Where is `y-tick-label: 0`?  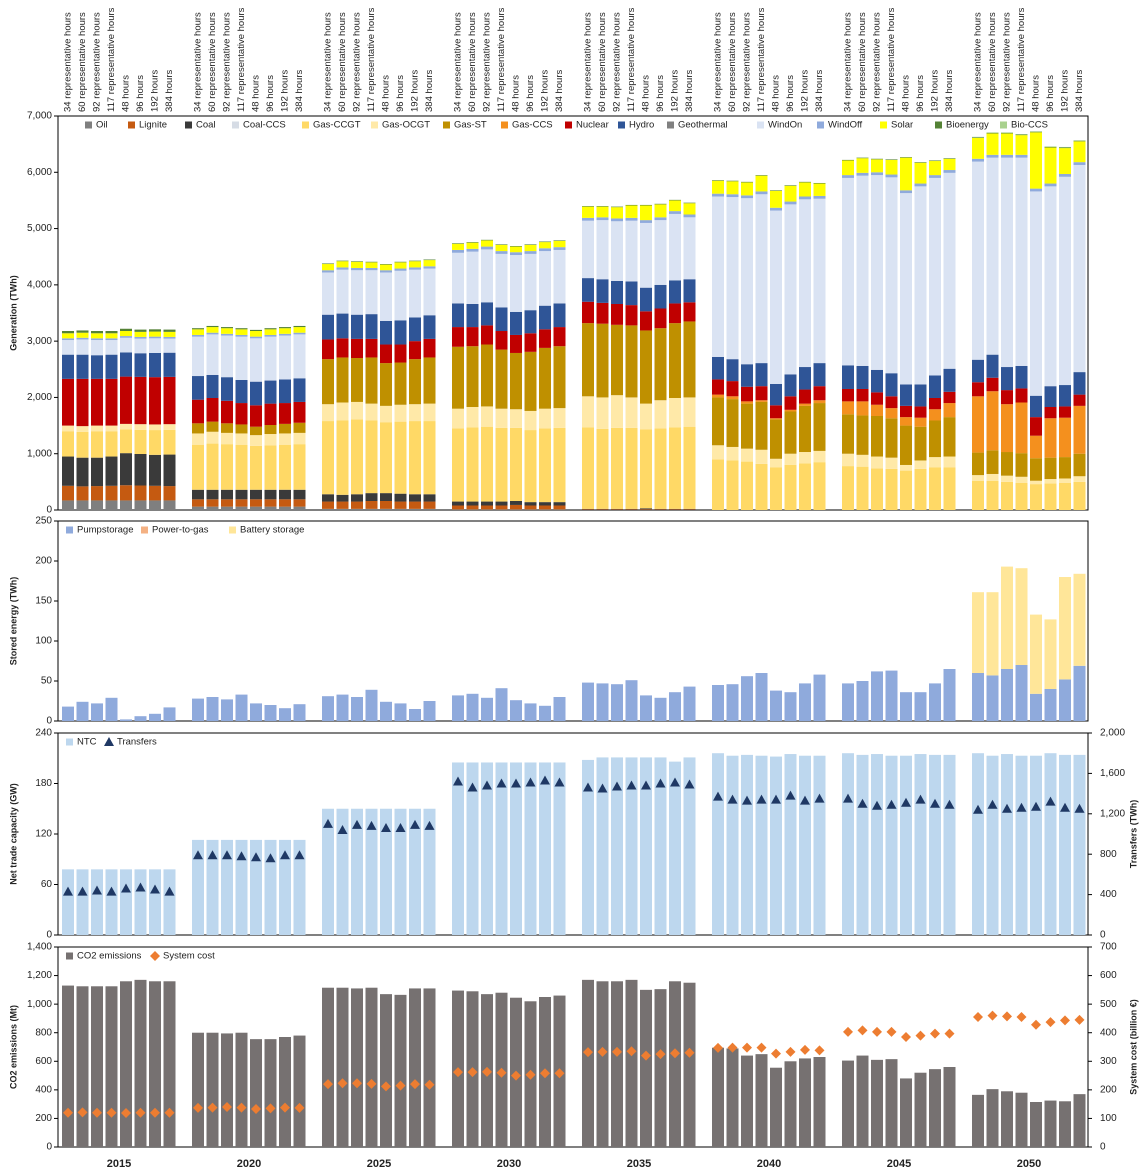 y-tick-label: 0 is located at coordinates (49, 510).